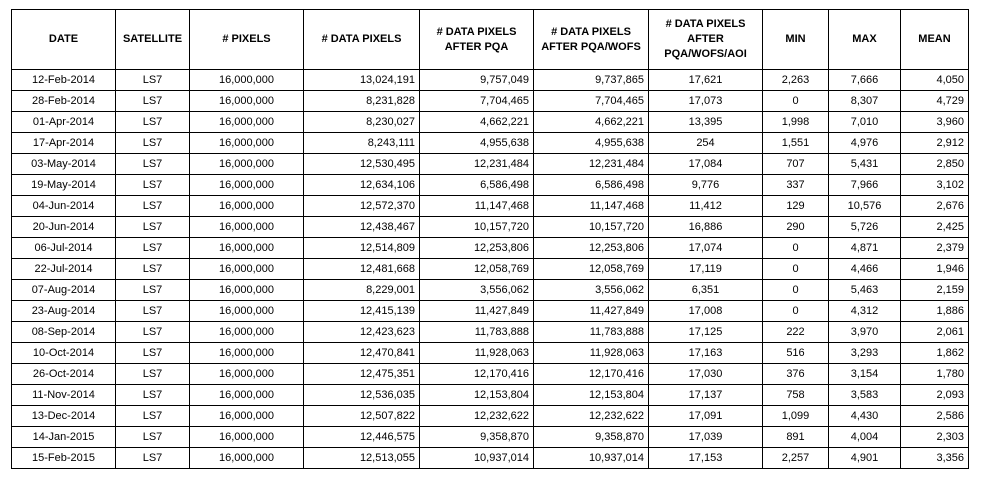  I want to click on cell-date: 04-Jun-2014, so click(63, 206).